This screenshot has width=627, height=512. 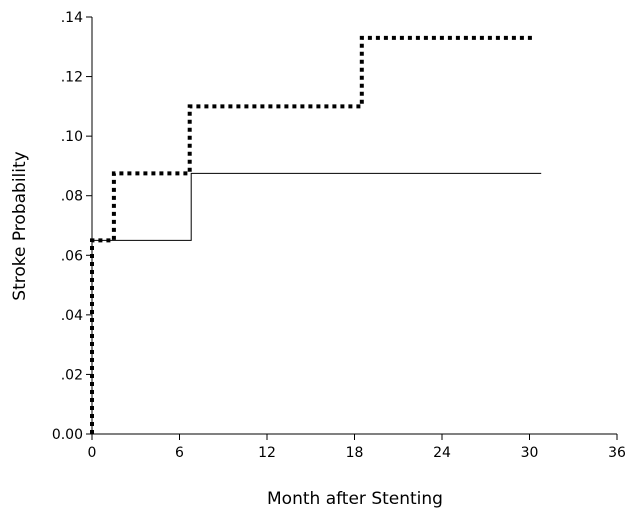 What do you see at coordinates (72, 375) in the screenshot?
I see `y-tick-label: .02` at bounding box center [72, 375].